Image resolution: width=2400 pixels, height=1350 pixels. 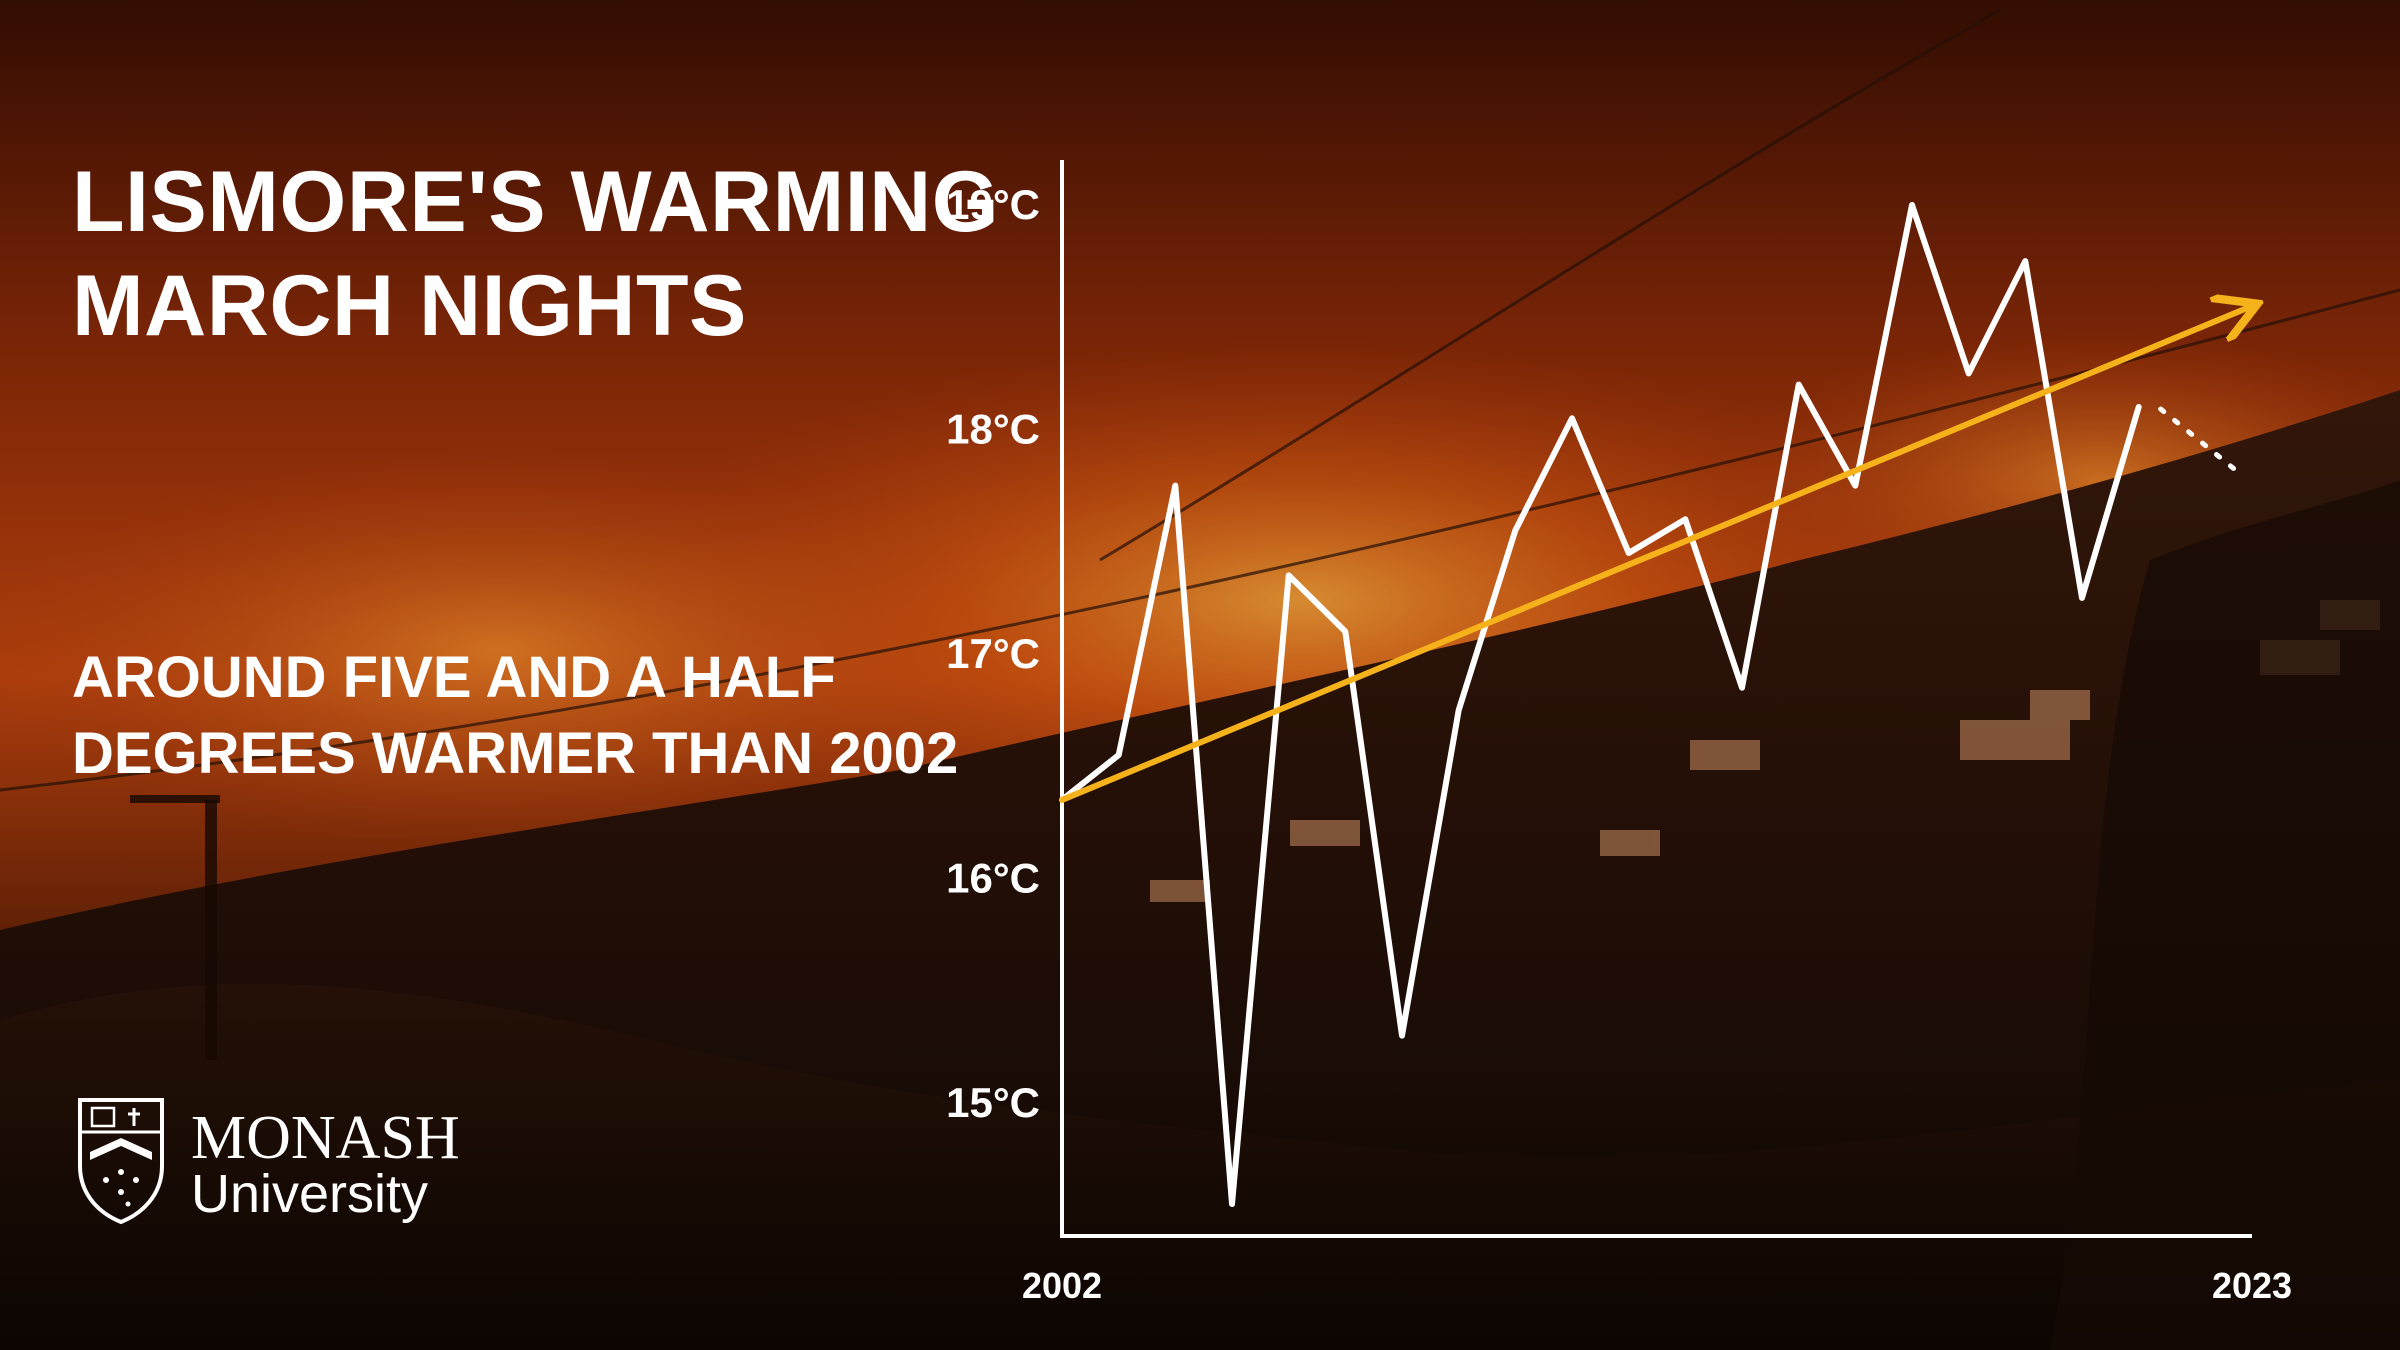 I want to click on data-point-2006, so click(x=1288, y=575).